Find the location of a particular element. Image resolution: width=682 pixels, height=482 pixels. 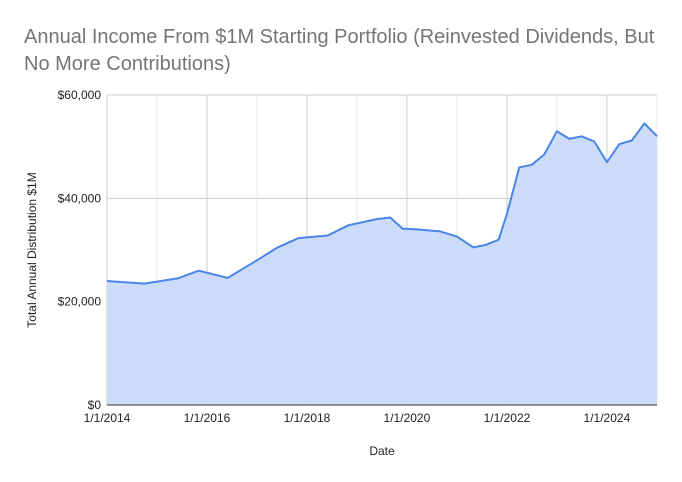

x-tick-label: 1/1/2018 is located at coordinates (307, 418).